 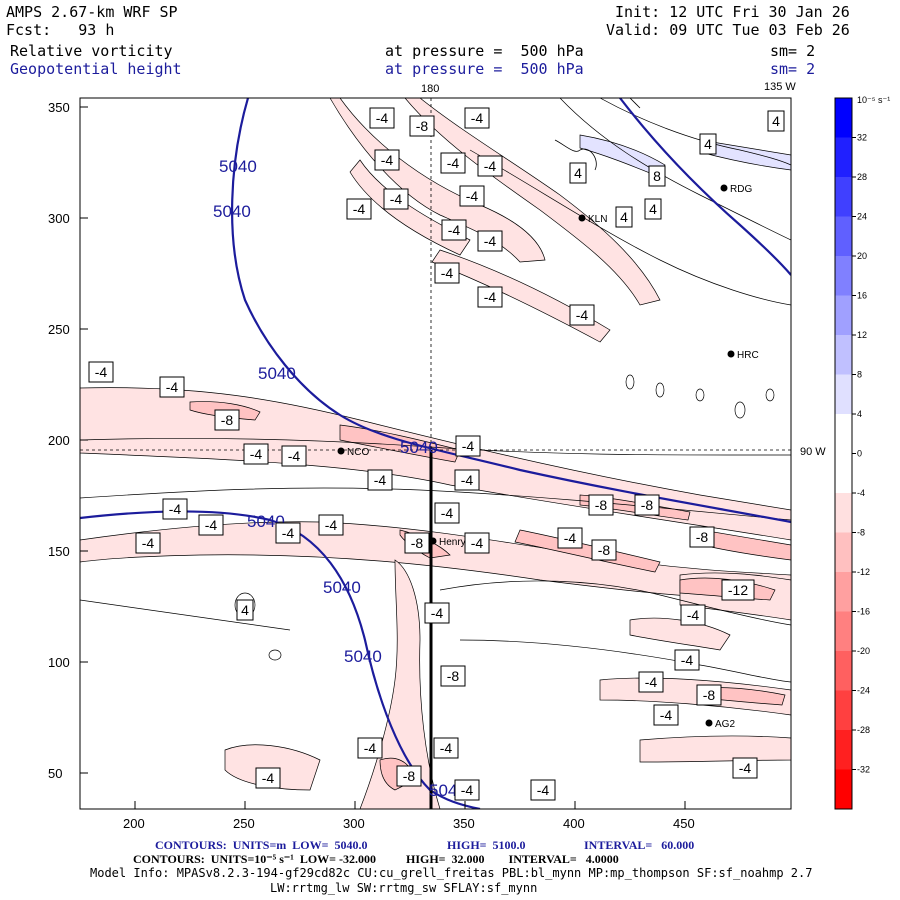 What do you see at coordinates (861, 533) in the screenshot?
I see `colorbar-label: -8` at bounding box center [861, 533].